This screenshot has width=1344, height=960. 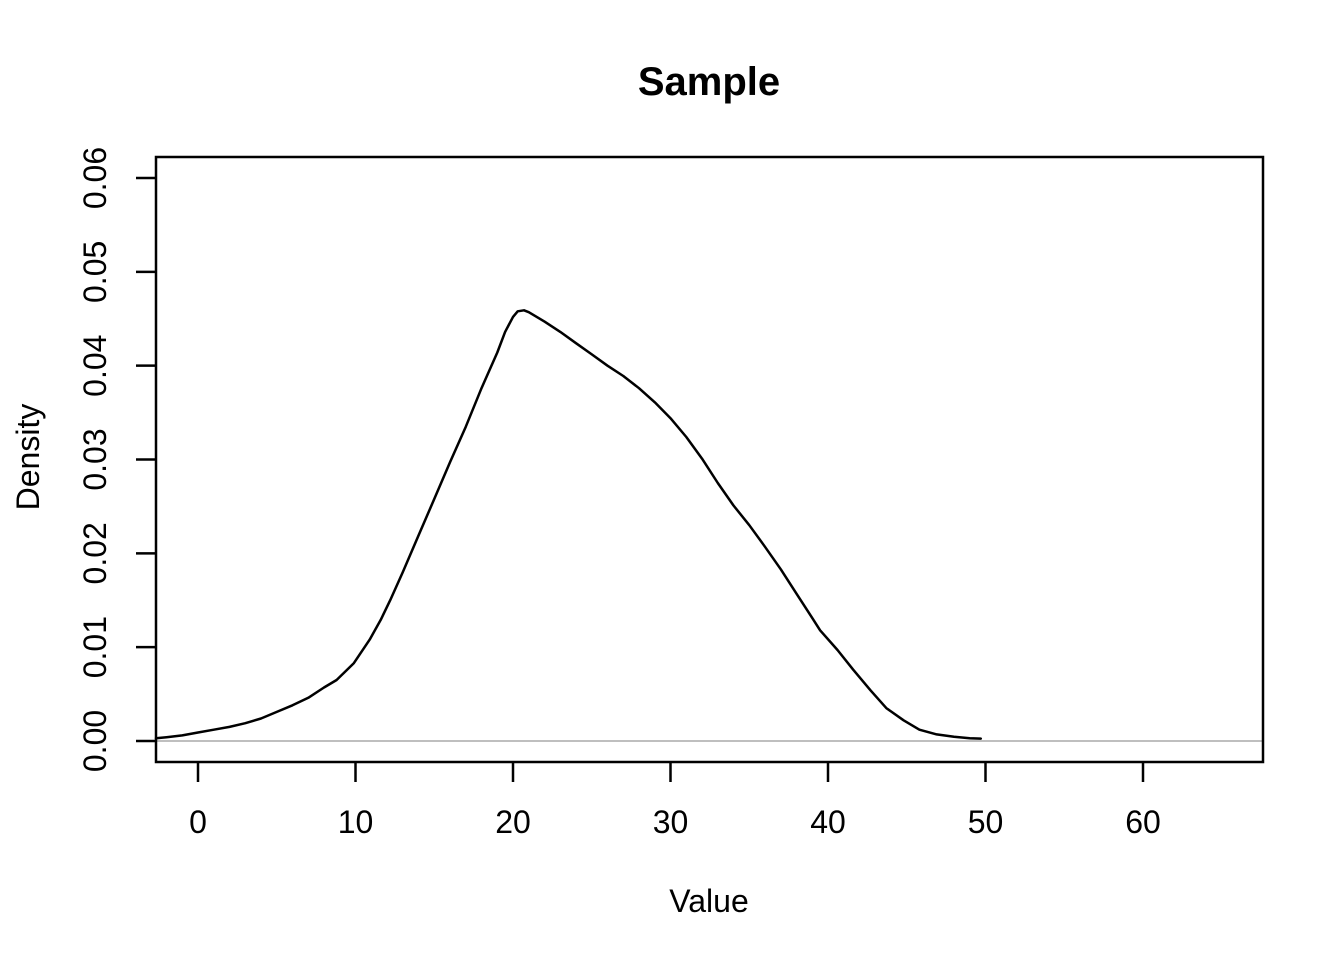 What do you see at coordinates (671, 822) in the screenshot?
I see `x-tick-label: 30` at bounding box center [671, 822].